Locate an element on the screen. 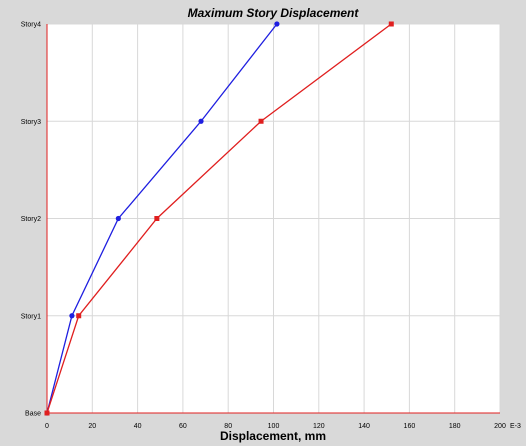 Image resolution: width=526 pixels, height=446 pixels. x-tick-label: 160 is located at coordinates (410, 426).